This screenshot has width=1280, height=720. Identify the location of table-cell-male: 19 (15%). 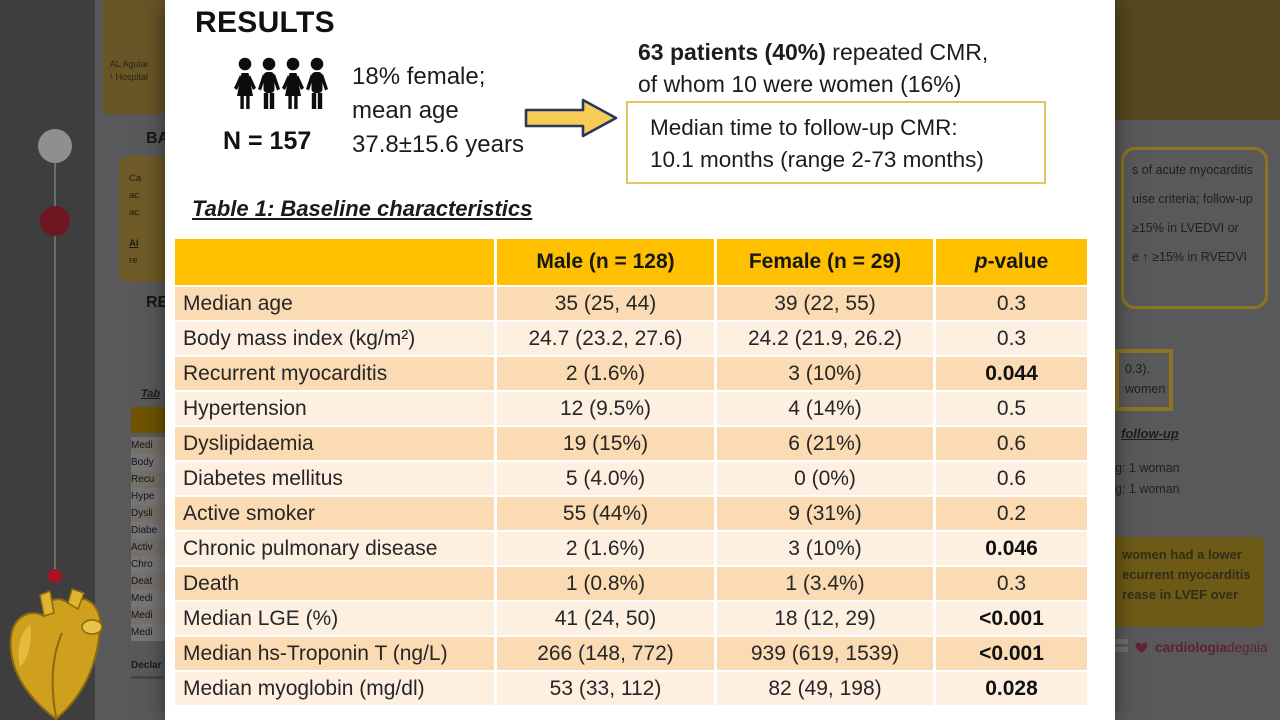
(605, 443).